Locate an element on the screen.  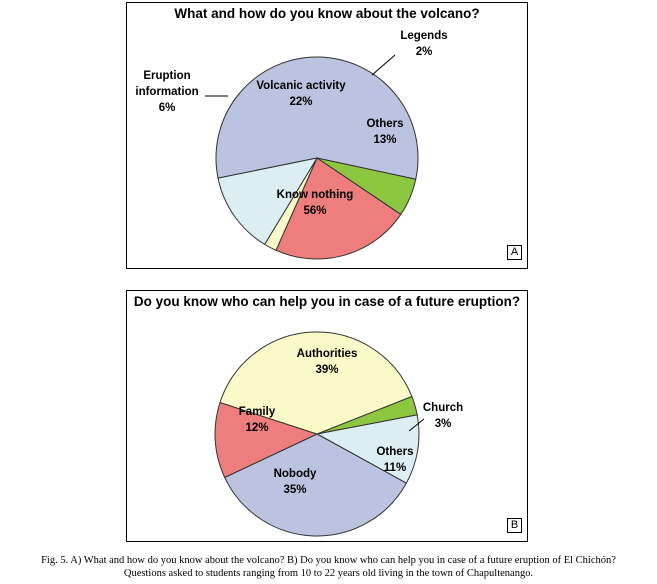
slice-label-others: Others 11% is located at coordinates (394, 460).